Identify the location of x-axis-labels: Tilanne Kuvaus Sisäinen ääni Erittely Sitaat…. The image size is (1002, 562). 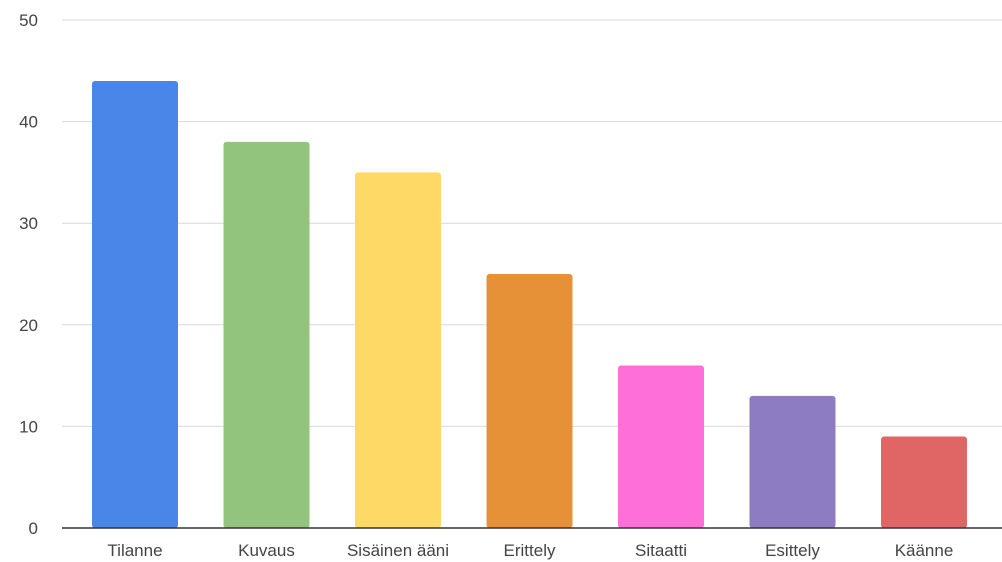
(530, 550).